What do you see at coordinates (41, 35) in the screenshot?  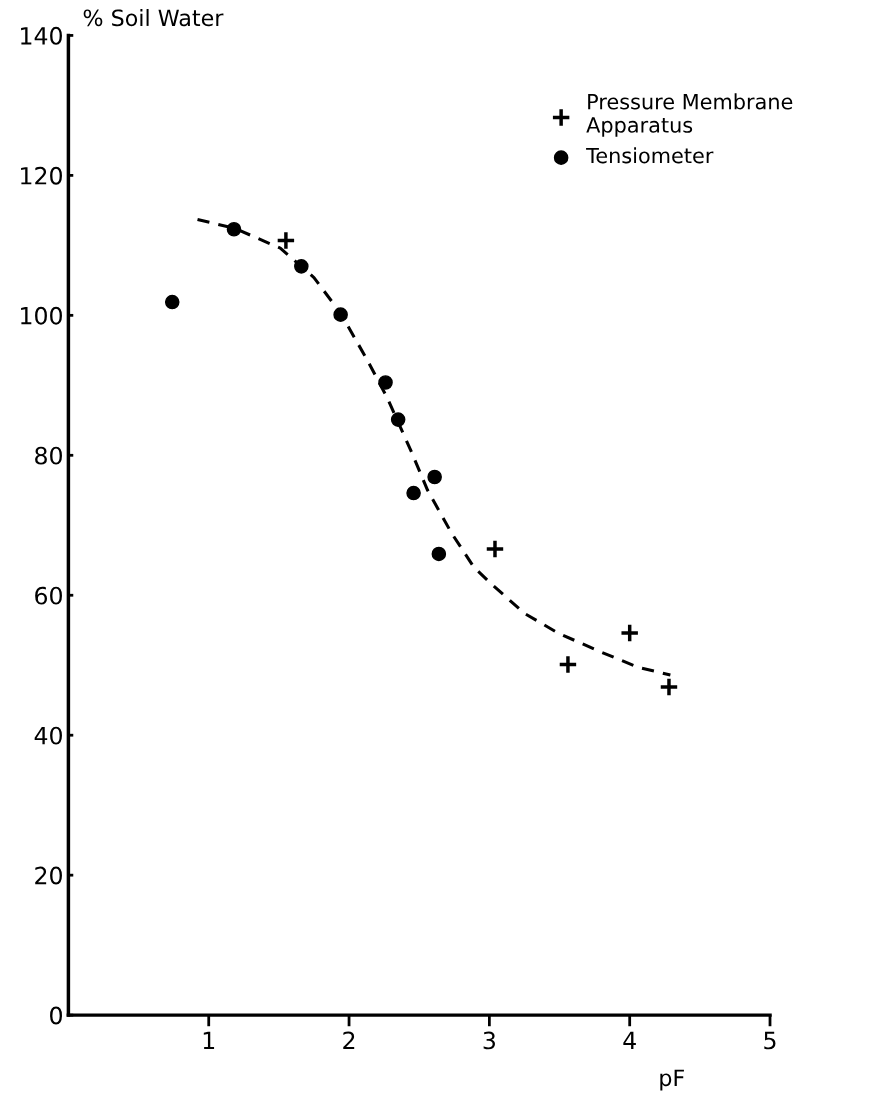 I see `y-tick-label: 140` at bounding box center [41, 35].